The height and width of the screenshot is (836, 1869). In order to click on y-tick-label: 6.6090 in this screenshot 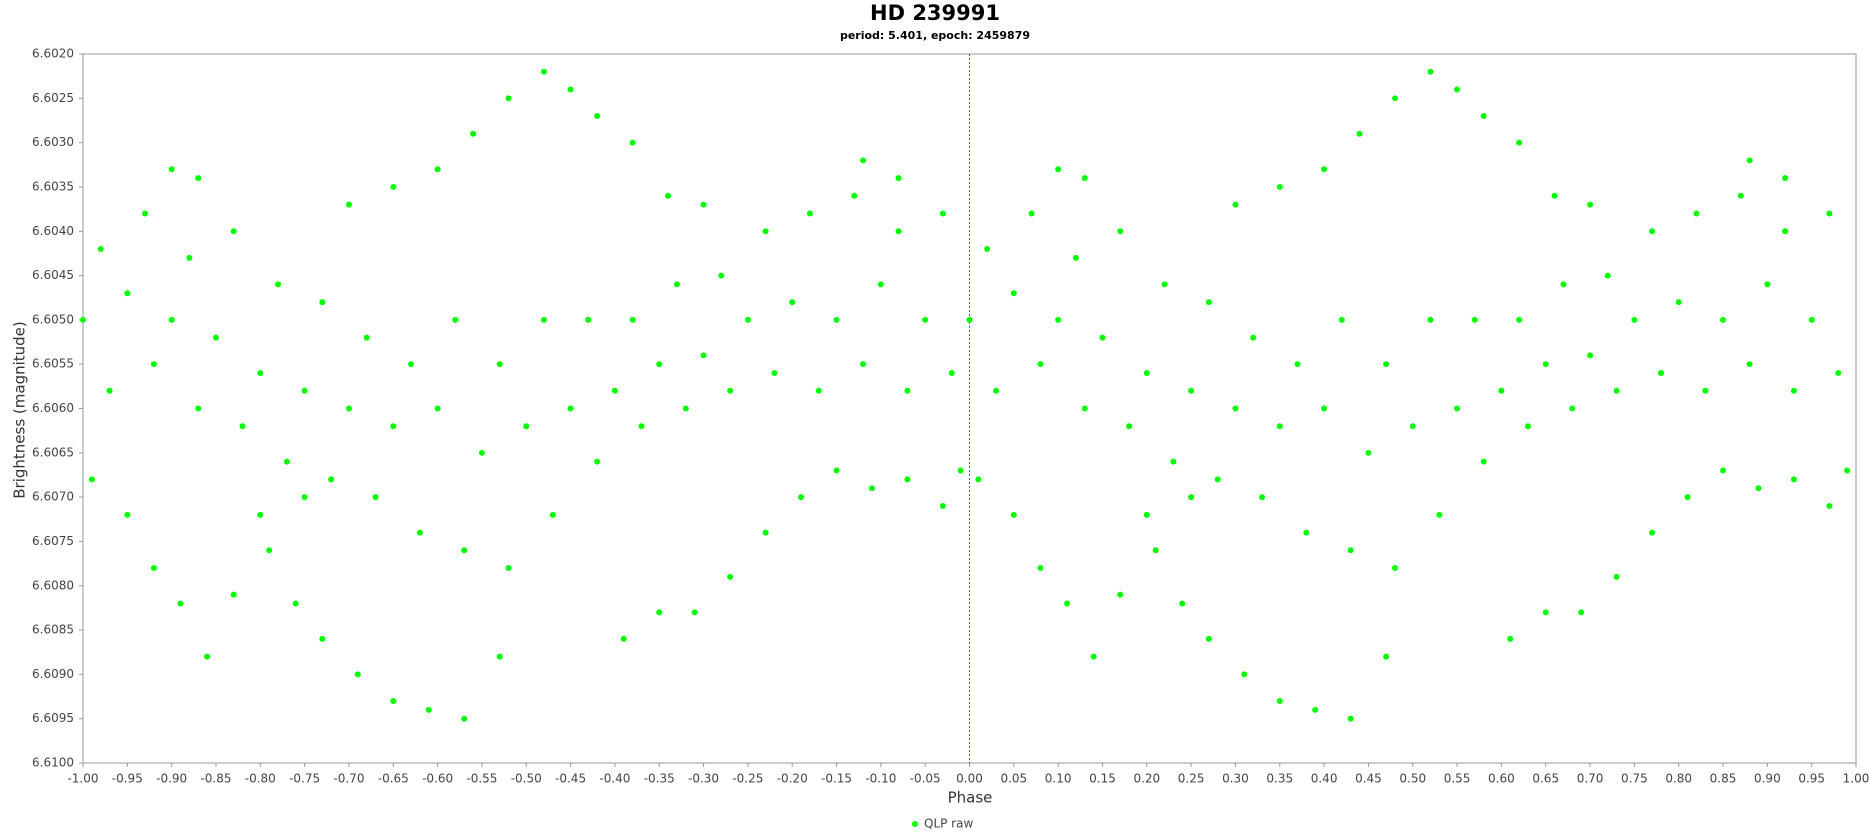, I will do `click(53, 674)`.